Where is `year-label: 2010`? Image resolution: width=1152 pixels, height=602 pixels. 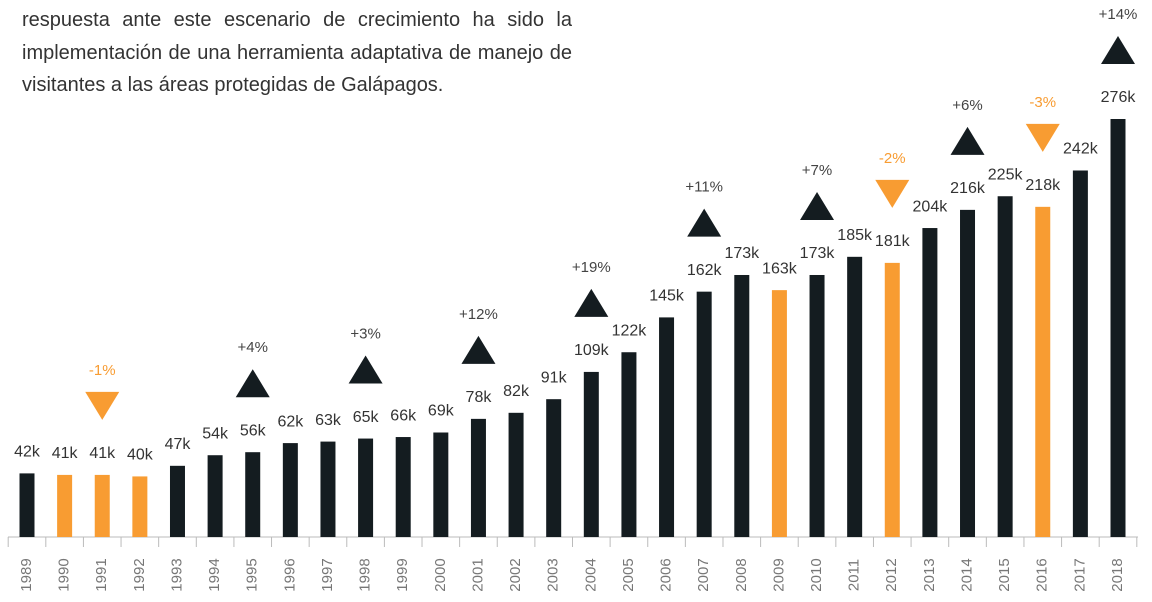 year-label: 2010 is located at coordinates (816, 574).